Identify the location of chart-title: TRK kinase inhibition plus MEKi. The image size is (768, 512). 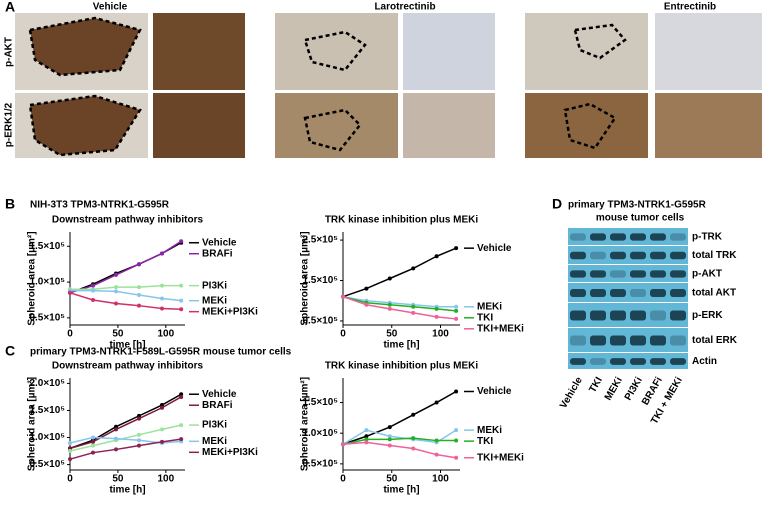
(402, 220).